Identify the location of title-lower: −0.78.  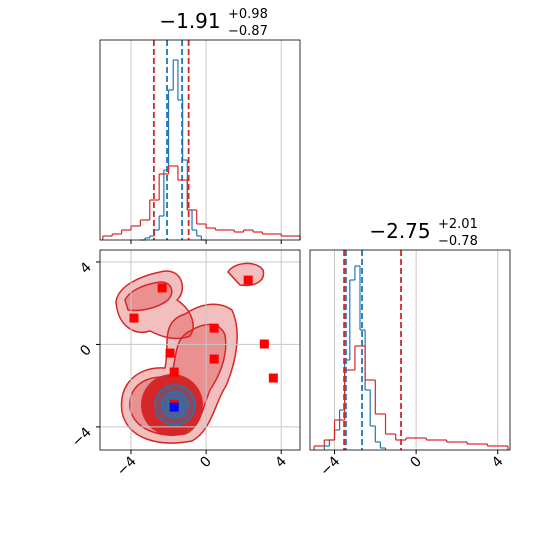
(458, 241).